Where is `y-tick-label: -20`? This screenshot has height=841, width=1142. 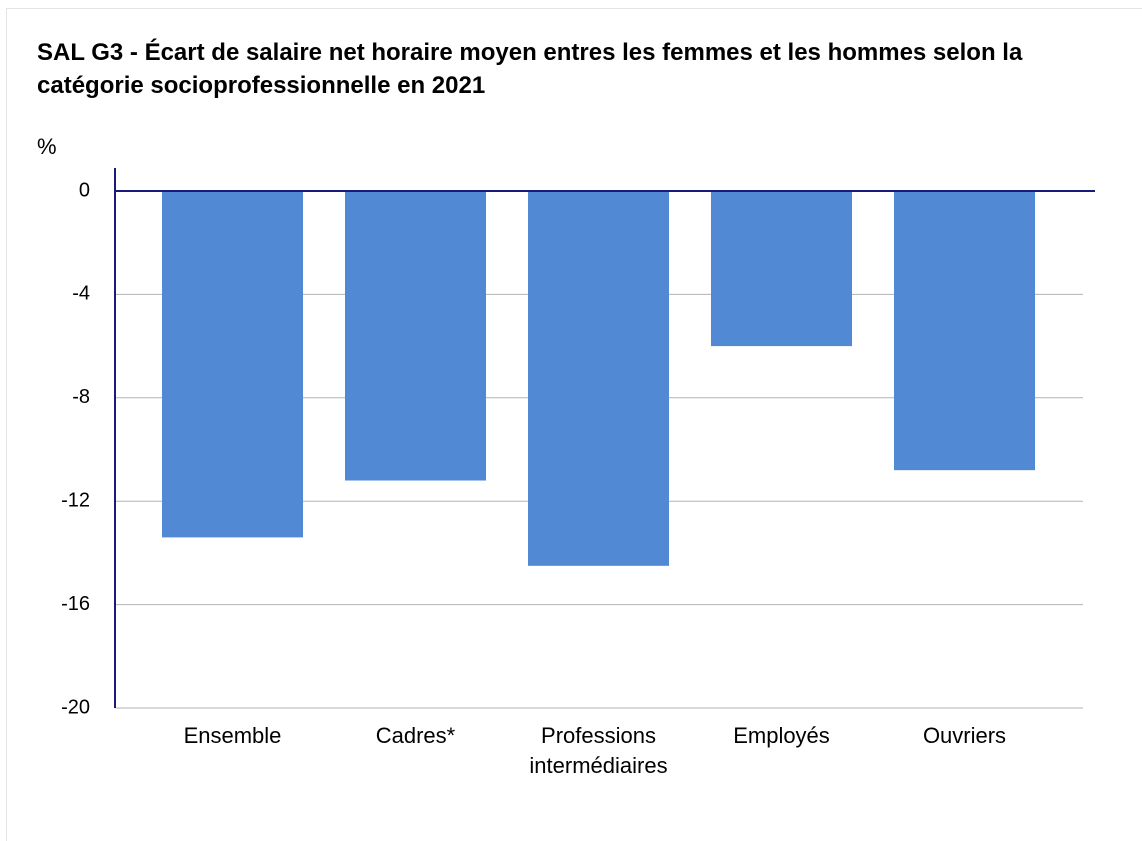
y-tick-label: -20 is located at coordinates (75, 707).